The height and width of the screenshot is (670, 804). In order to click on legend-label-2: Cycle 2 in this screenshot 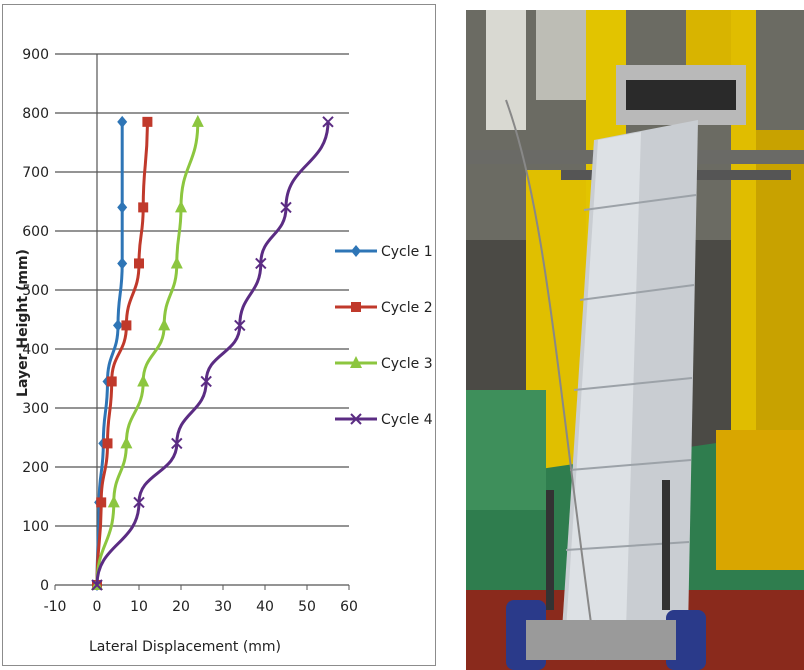, I will do `click(407, 308)`.